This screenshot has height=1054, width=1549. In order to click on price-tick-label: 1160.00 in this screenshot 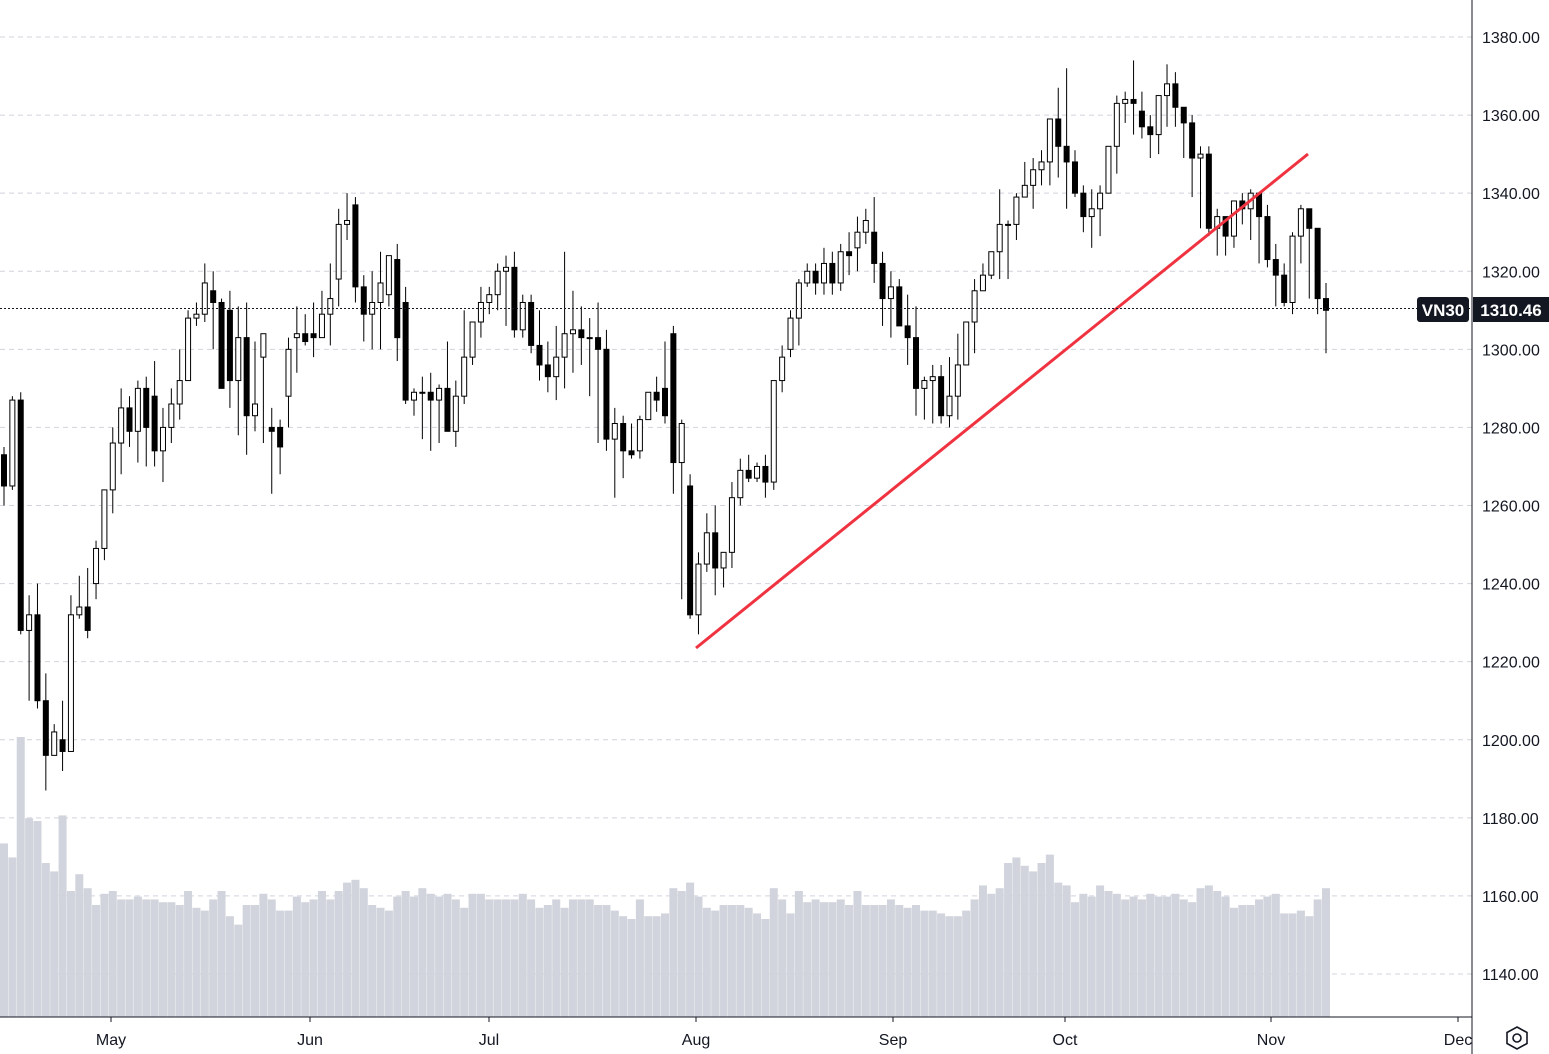, I will do `click(1510, 897)`.